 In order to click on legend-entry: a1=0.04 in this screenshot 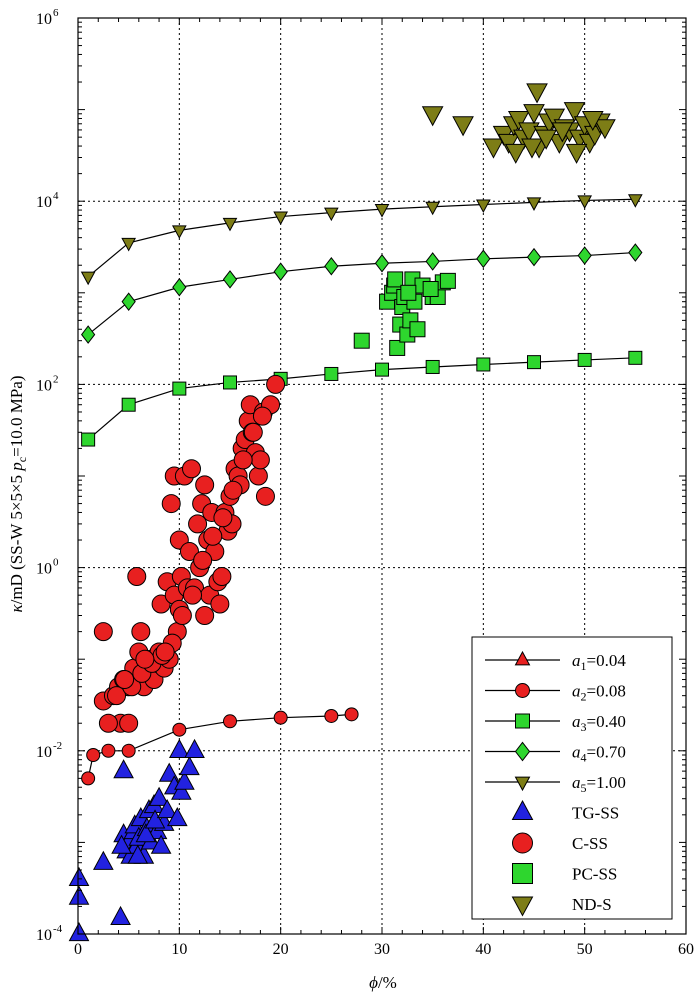, I will do `click(555, 661)`.